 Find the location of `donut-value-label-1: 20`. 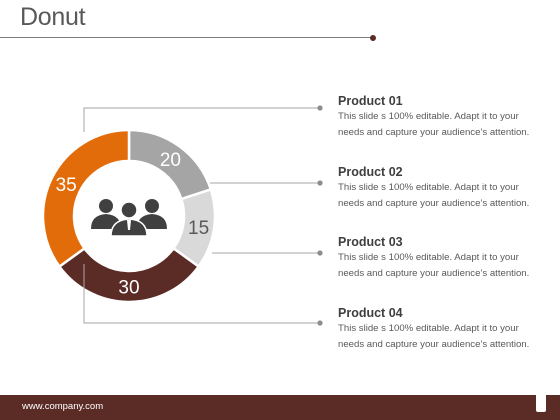

donut-value-label-1: 20 is located at coordinates (170, 160).